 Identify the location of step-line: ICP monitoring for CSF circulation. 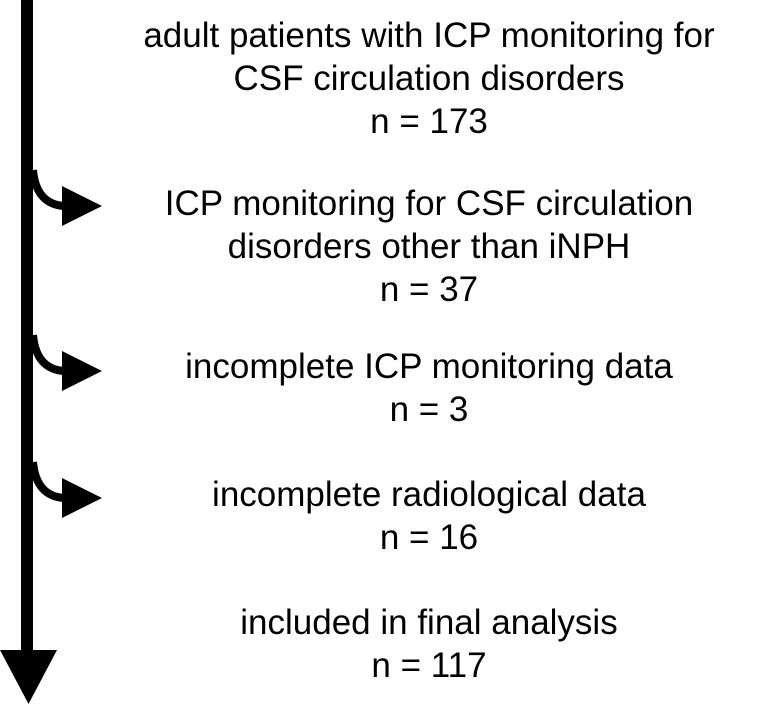
(429, 203).